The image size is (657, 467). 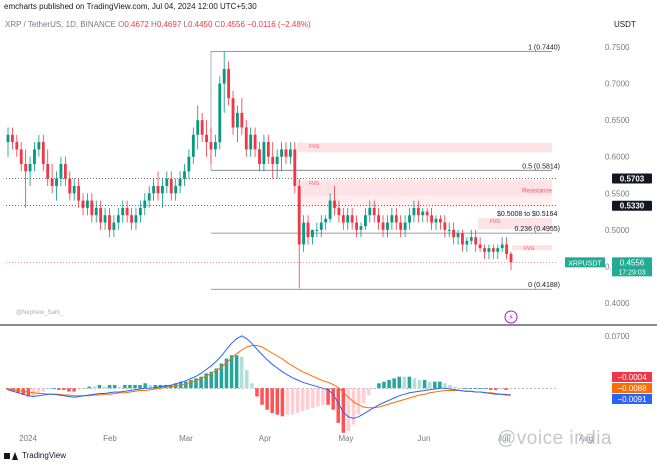 I want to click on level-badge-bg, so click(x=632, y=178).